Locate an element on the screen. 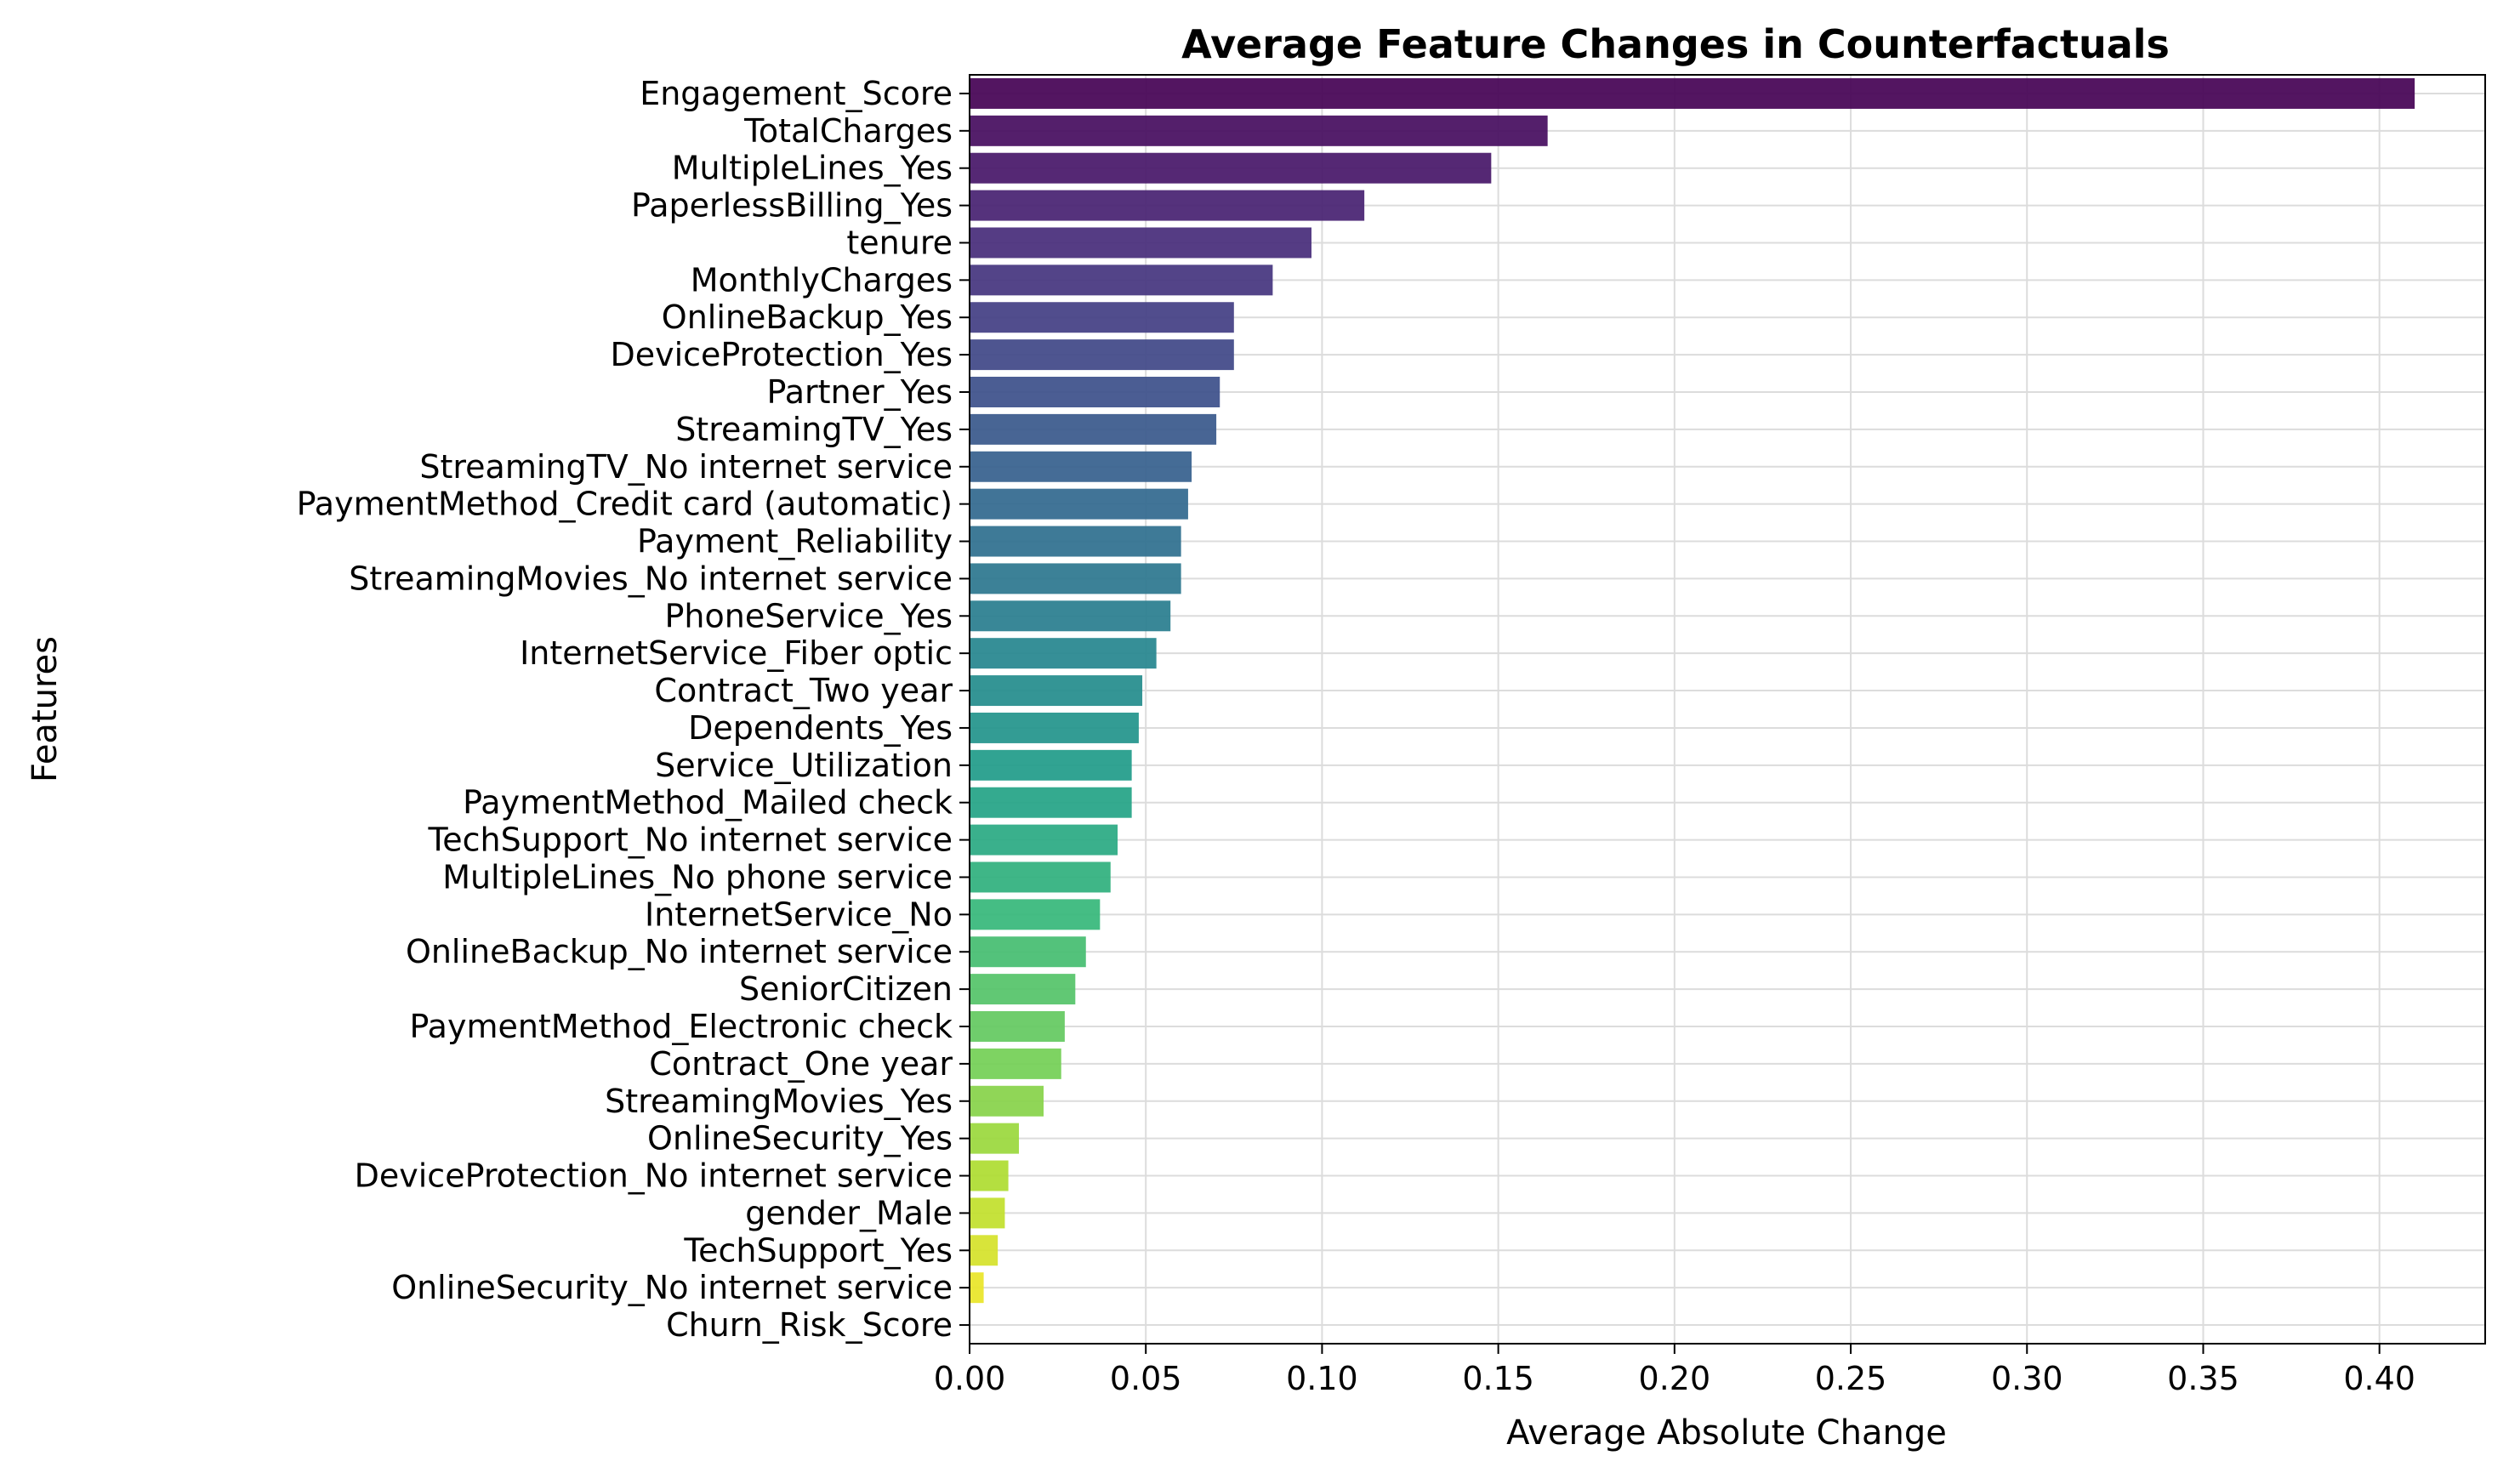 This screenshot has height=1484, width=2509. y-tick-label: TechSupport_No internet service is located at coordinates (690, 841).